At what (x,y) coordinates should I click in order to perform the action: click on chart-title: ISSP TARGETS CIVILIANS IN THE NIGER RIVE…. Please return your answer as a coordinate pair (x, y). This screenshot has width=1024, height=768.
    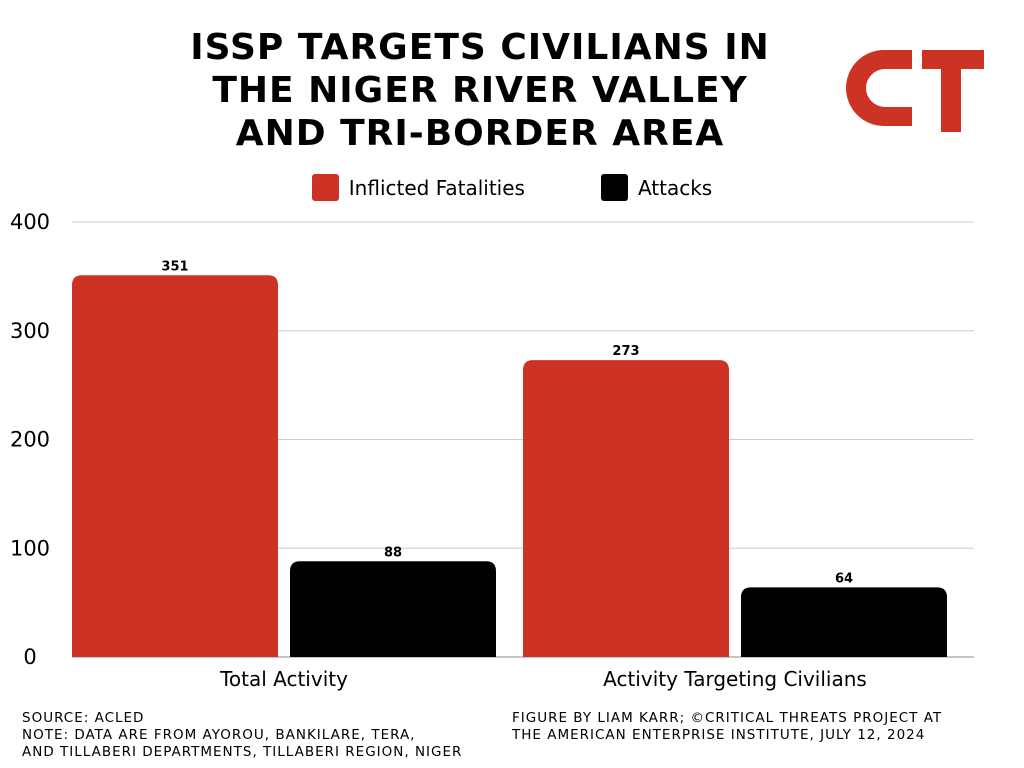
    Looking at the image, I should click on (480, 90).